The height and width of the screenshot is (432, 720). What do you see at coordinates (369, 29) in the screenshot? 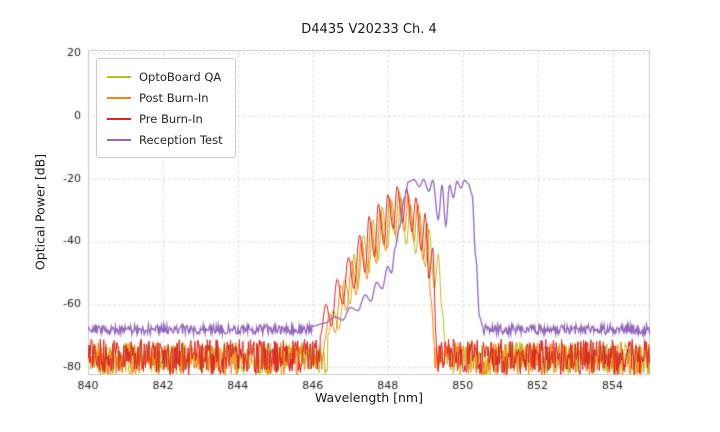
I see `chart-title: D4435 V20233 Ch. 4` at bounding box center [369, 29].